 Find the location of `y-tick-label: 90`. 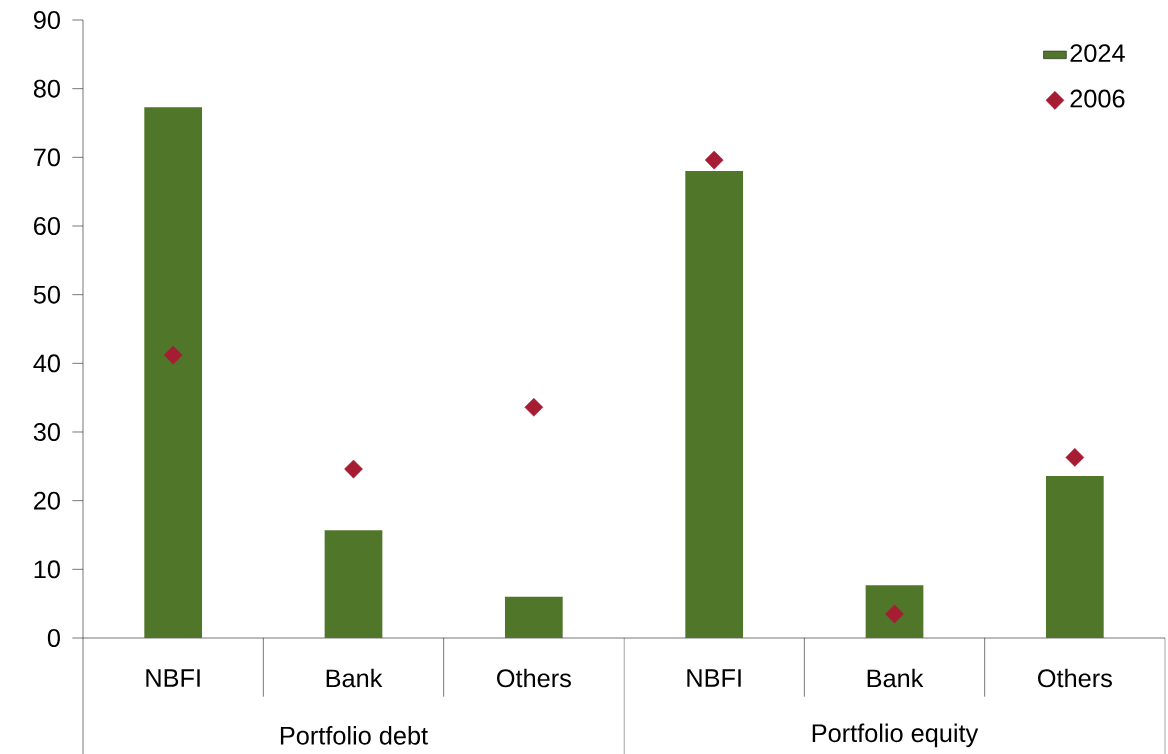

y-tick-label: 90 is located at coordinates (46, 20).